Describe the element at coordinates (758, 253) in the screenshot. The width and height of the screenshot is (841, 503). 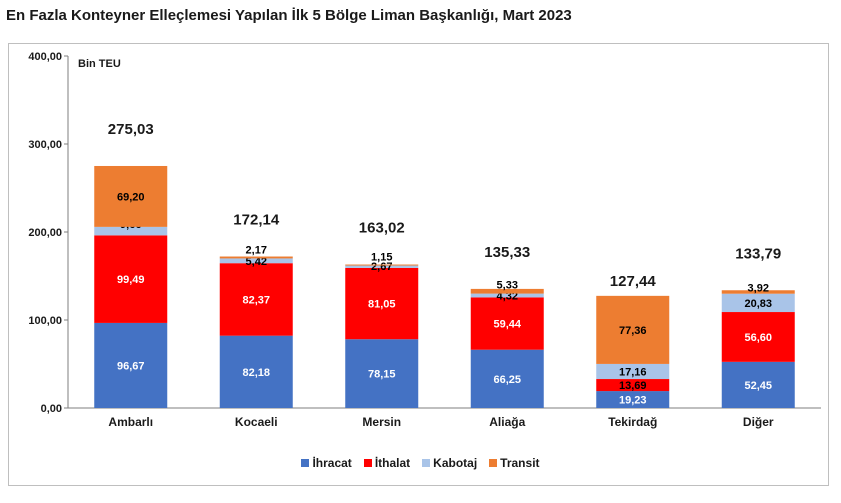
I see `total-label: 133,79` at that location.